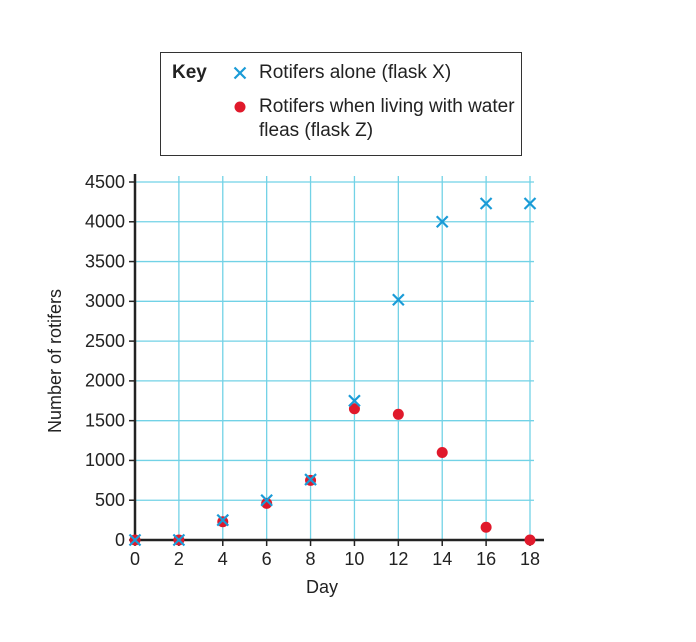 Image resolution: width=696 pixels, height=642 pixels. What do you see at coordinates (223, 559) in the screenshot?
I see `x-tick-label: 4` at bounding box center [223, 559].